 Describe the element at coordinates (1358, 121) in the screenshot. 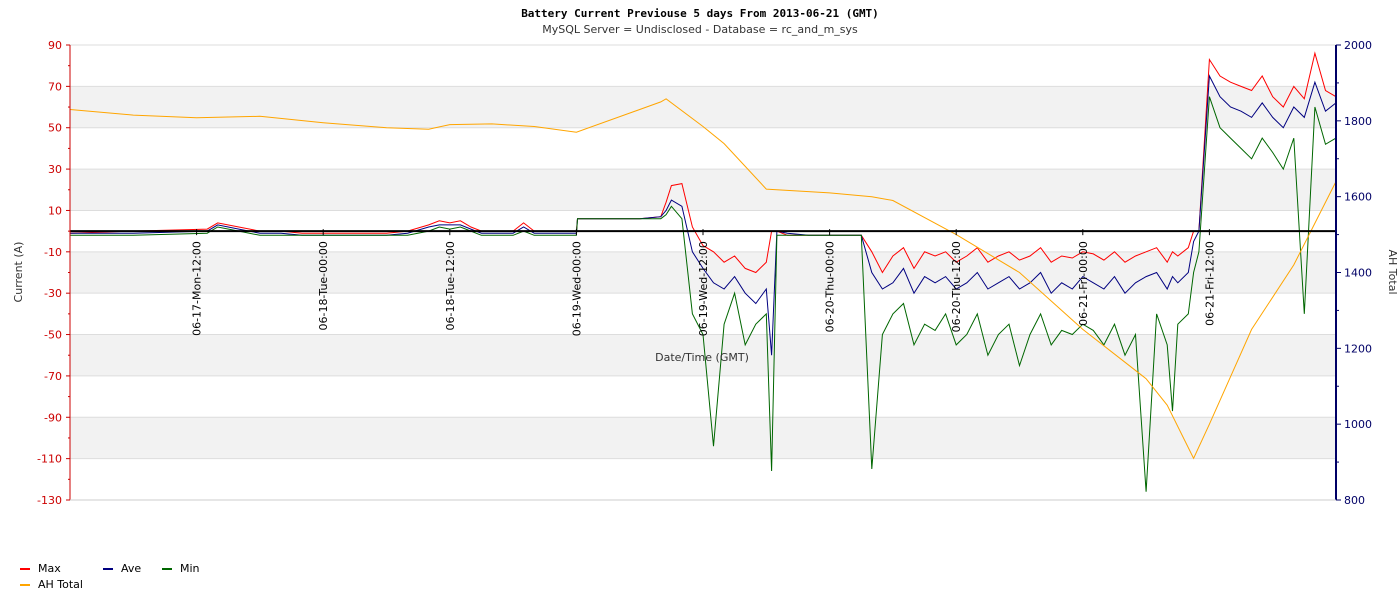

I see `right-tick-label: 1800` at that location.